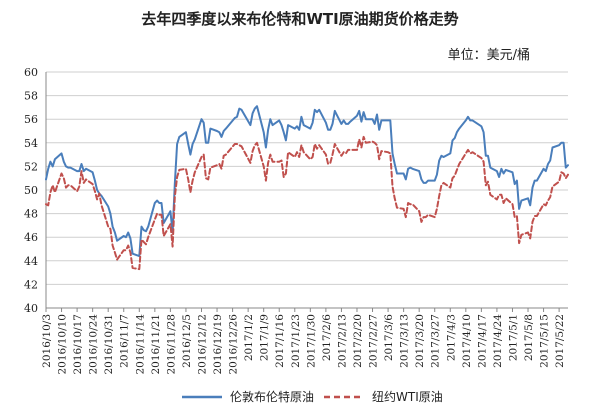  Describe the element at coordinates (488, 55) in the screenshot. I see `unit-label: 单位：美元/桶` at that location.